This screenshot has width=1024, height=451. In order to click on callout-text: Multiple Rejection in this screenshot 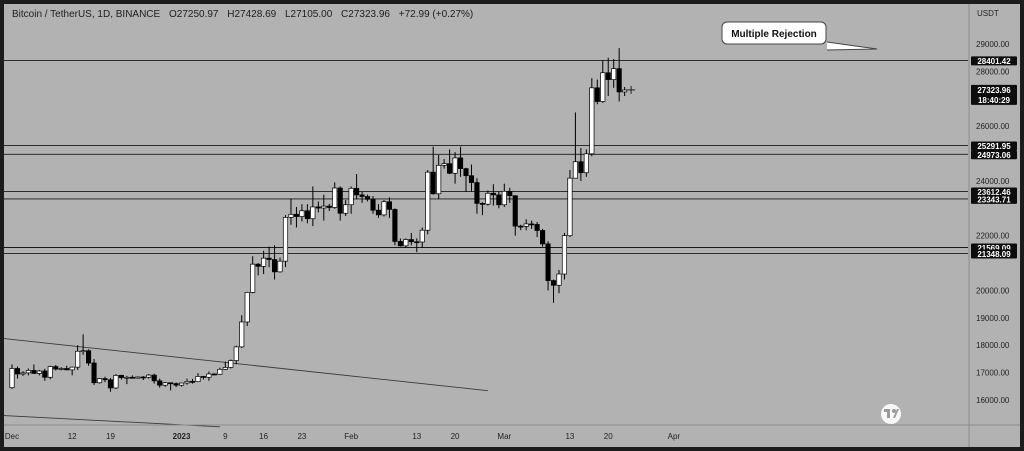, I will do `click(774, 34)`.